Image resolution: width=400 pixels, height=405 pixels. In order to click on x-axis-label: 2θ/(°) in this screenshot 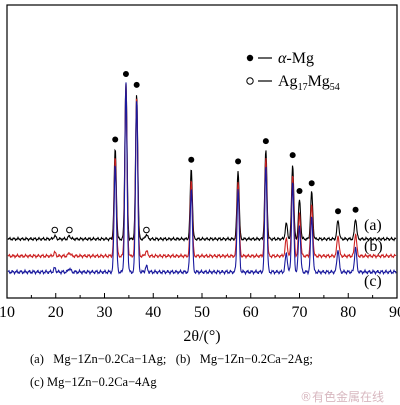, I will do `click(201, 336)`.